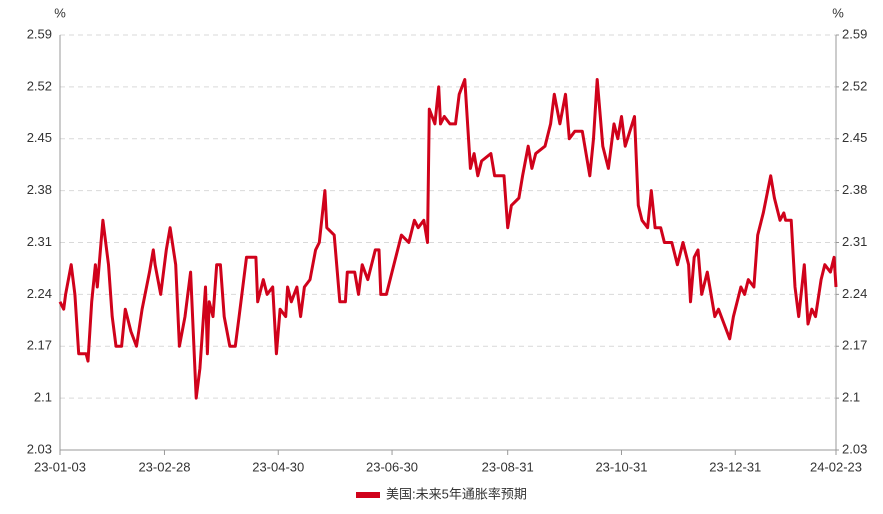 This screenshot has width=883, height=514. I want to click on y-tick-label: 2.45, so click(39, 137).